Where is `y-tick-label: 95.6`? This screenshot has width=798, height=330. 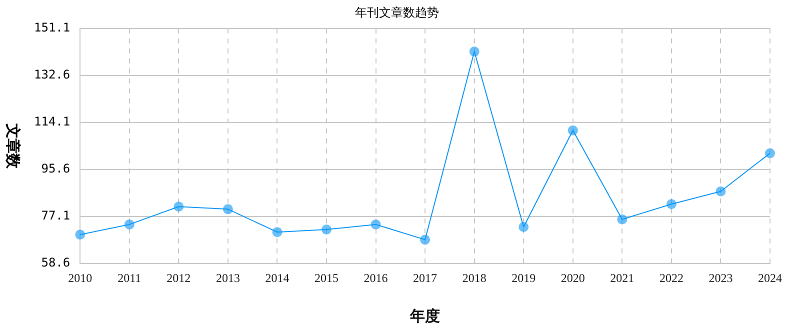 y-tick-label: 95.6 is located at coordinates (55, 169).